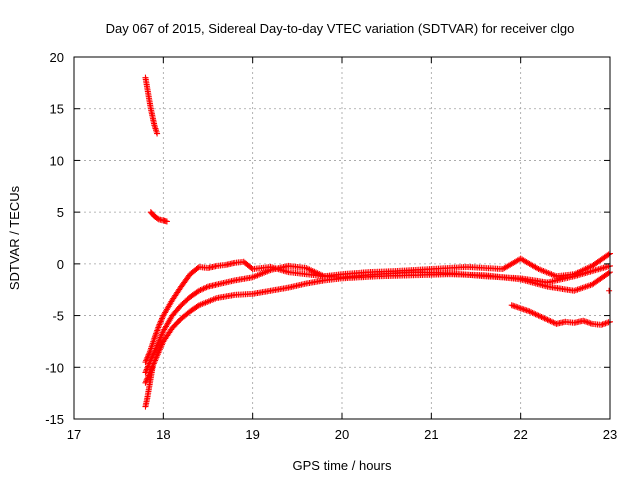  What do you see at coordinates (57, 57) in the screenshot?
I see `y-tick-label: 20` at bounding box center [57, 57].